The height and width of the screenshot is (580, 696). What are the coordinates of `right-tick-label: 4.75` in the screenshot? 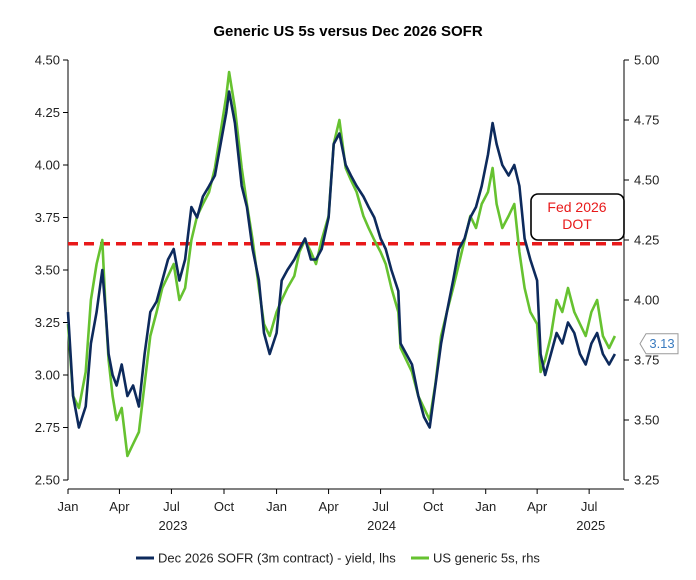 It's located at (646, 120).